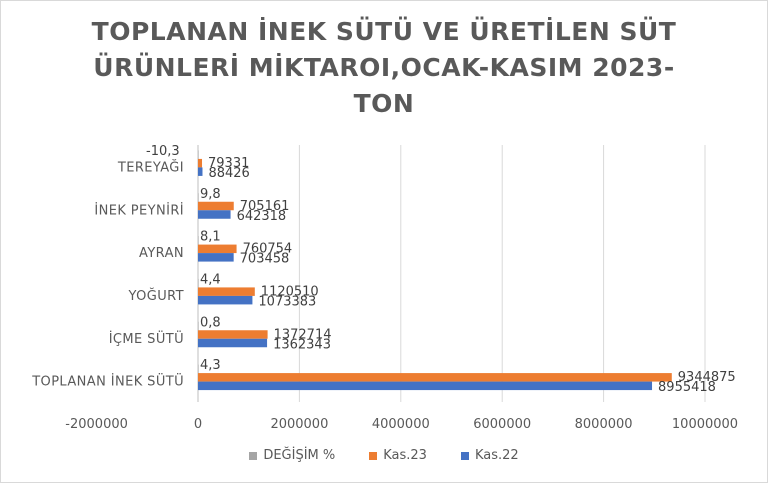 The image size is (768, 483). I want to click on chart-title-line-3: TON, so click(384, 103).